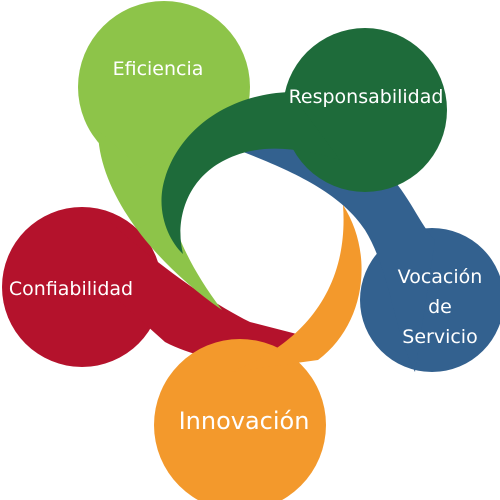 The width and height of the screenshot is (500, 500). What do you see at coordinates (366, 97) in the screenshot?
I see `petal-label-responsabilidad: Responsabilidad` at bounding box center [366, 97].